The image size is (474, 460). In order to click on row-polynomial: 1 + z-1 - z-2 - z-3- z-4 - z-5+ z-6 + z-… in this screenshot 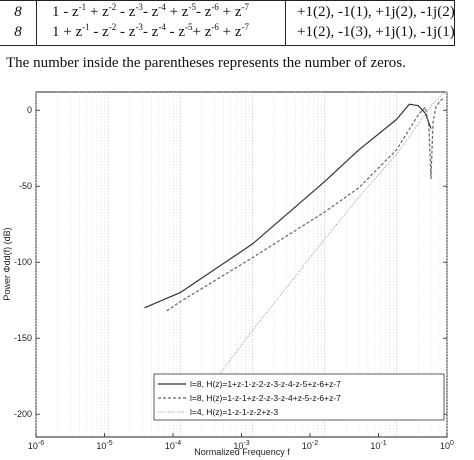, I will do `click(150, 31)`.